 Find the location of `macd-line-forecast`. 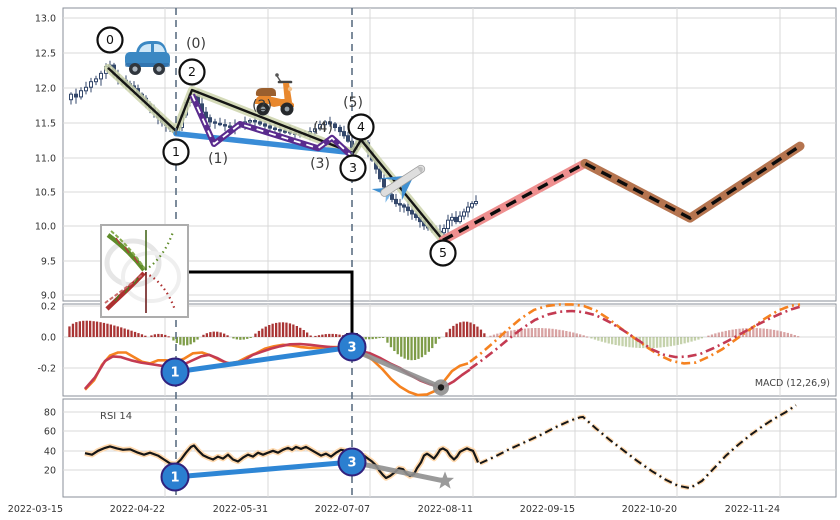

macd-line-forecast is located at coordinates (635, 334).